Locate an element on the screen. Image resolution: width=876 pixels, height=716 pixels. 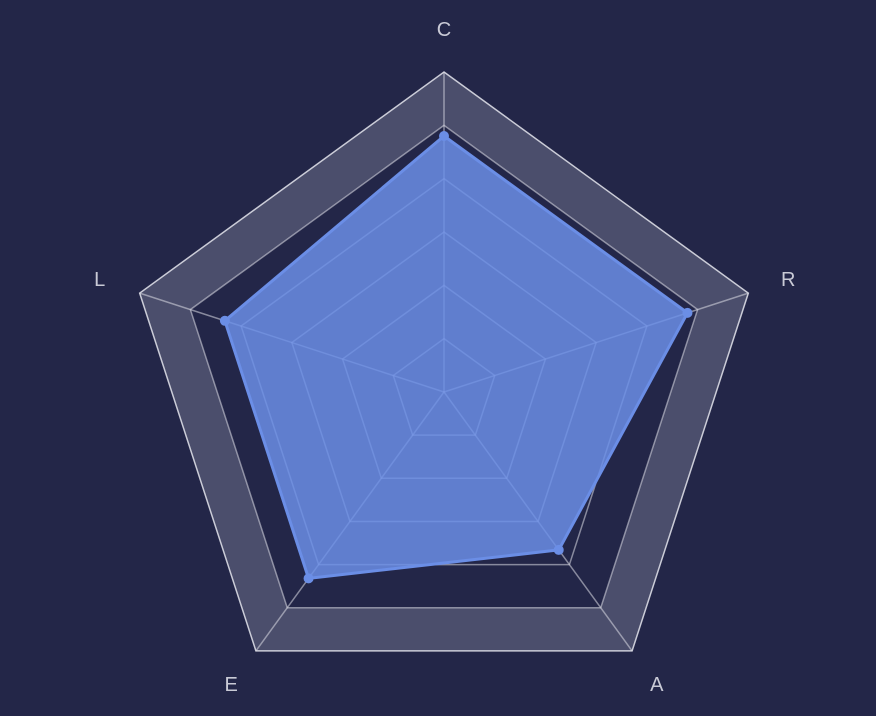
radar-label-e: E is located at coordinates (231, 685).